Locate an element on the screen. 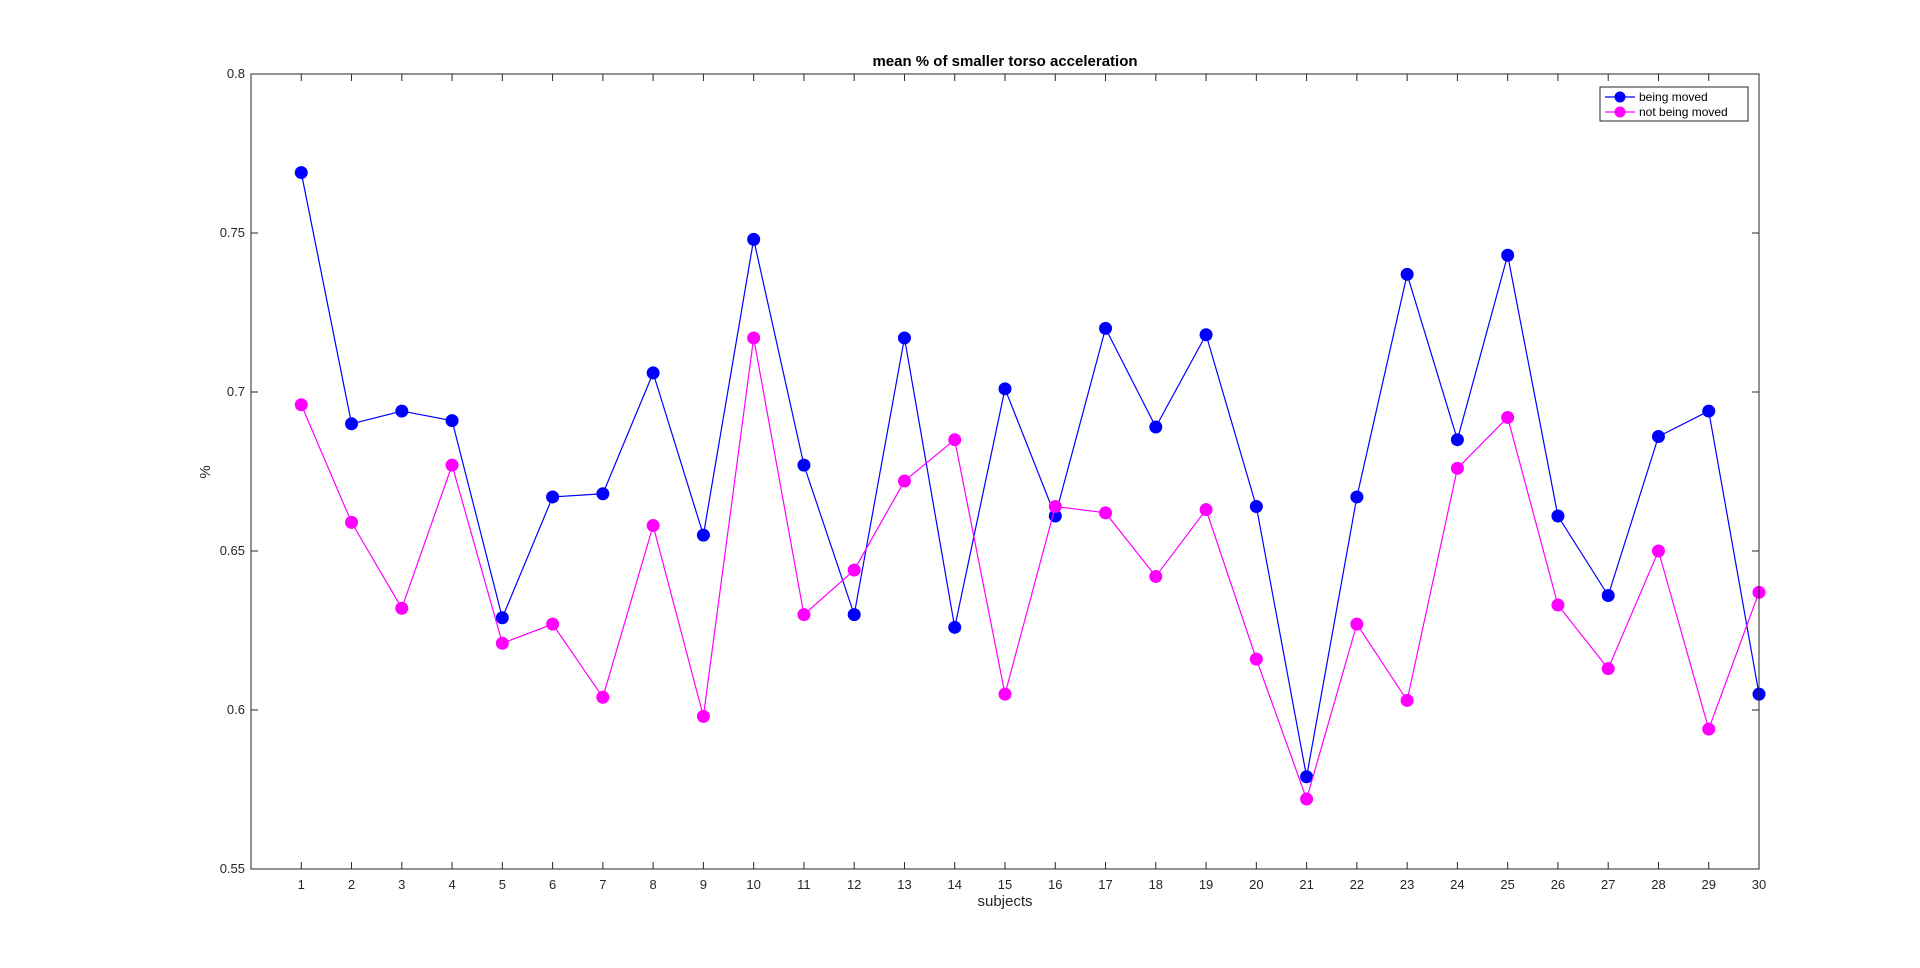 The image size is (1920, 968). y-tick-label: 0.55 is located at coordinates (232, 868).